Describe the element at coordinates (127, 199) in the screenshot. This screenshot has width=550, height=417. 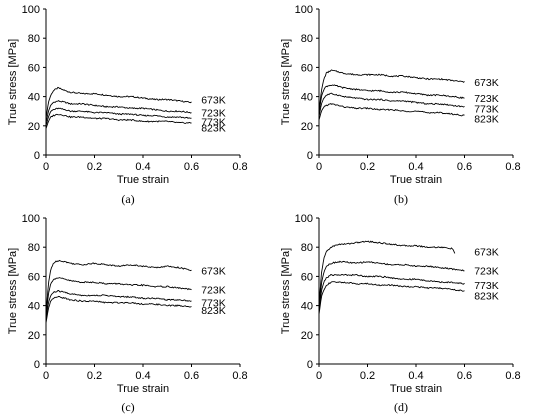
I see `panel-label: (a)` at that location.